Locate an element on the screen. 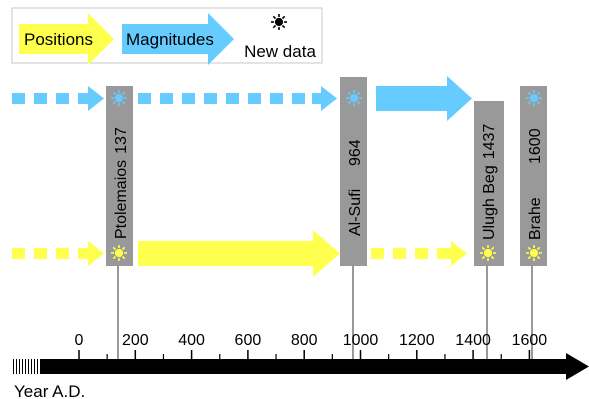  ulugh-beg-bar is located at coordinates (489, 183).